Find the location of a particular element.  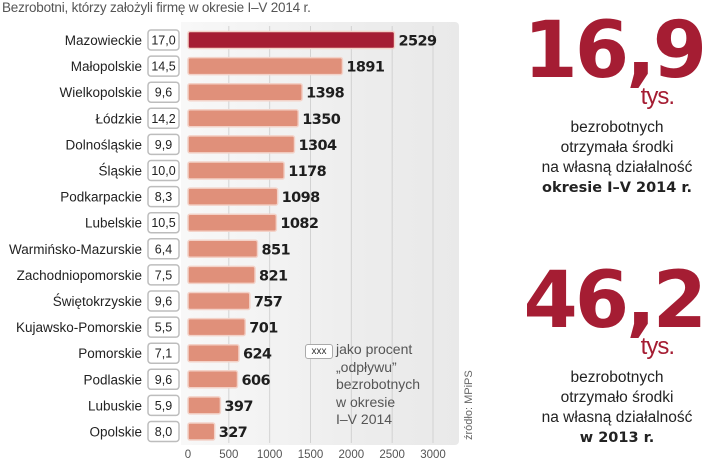

value-label: 606 is located at coordinates (255, 381).